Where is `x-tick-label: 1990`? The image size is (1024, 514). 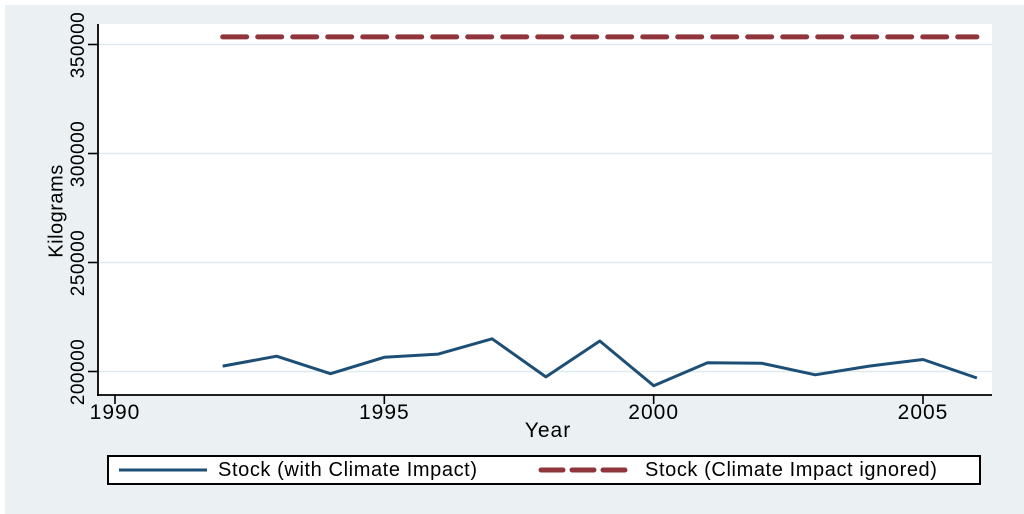 x-tick-label: 1990 is located at coordinates (115, 412).